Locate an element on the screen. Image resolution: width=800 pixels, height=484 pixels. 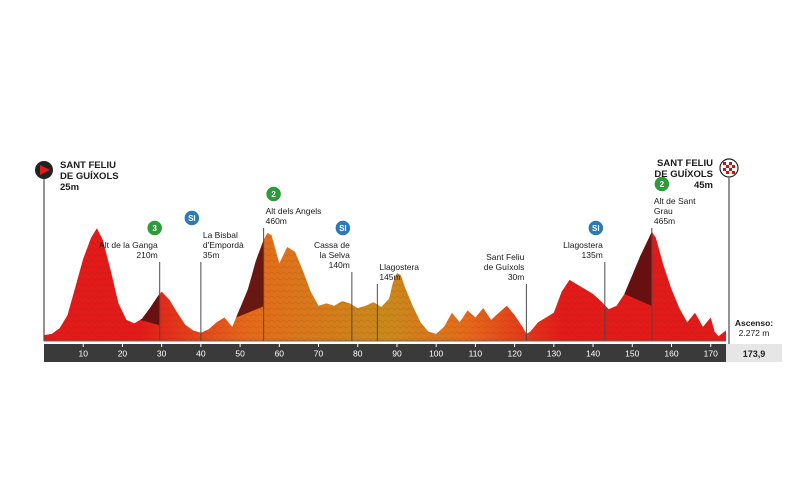
badge-text-7: 2 is located at coordinates (662, 184).